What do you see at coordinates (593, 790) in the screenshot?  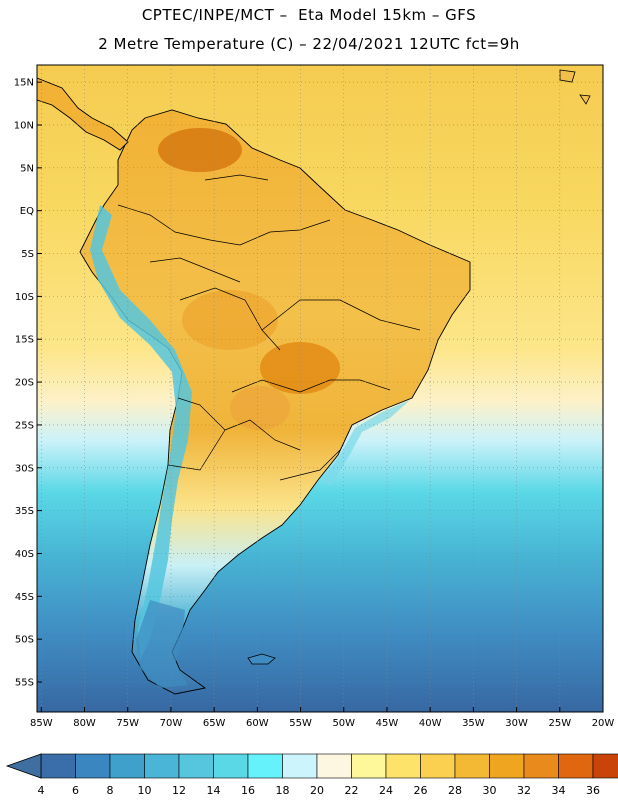 I see `colorbar-level-label: 36` at bounding box center [593, 790].